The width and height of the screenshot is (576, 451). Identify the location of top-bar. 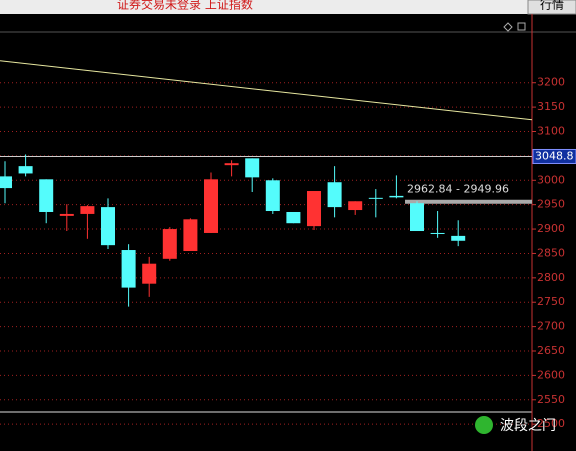
(288, 7).